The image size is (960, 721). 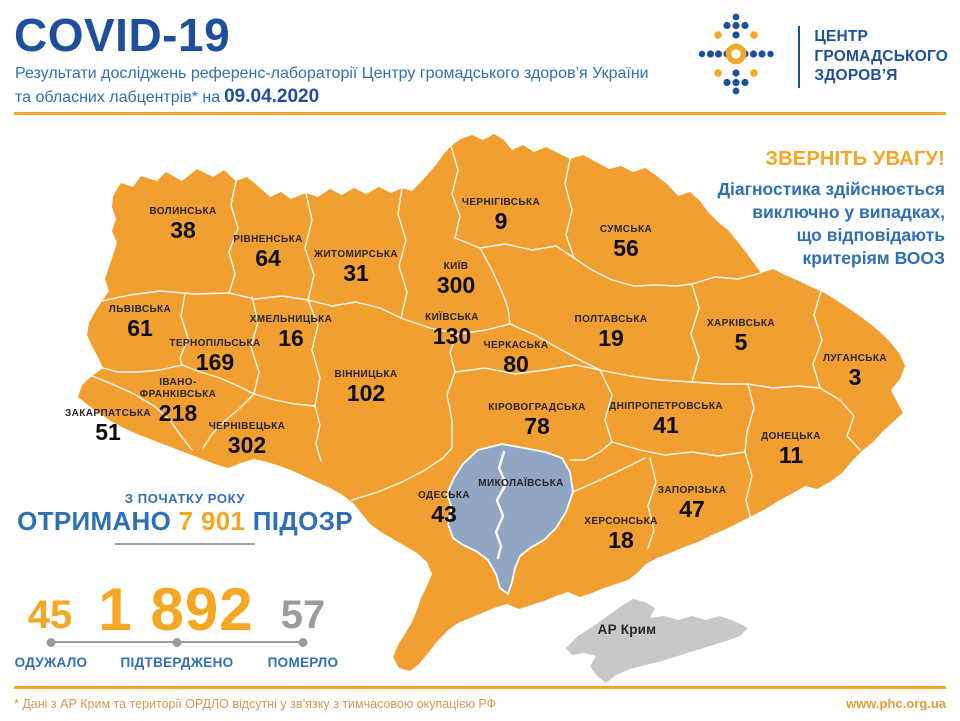 What do you see at coordinates (896, 703) in the screenshot?
I see `site-url-link: www.phc.org.ua` at bounding box center [896, 703].